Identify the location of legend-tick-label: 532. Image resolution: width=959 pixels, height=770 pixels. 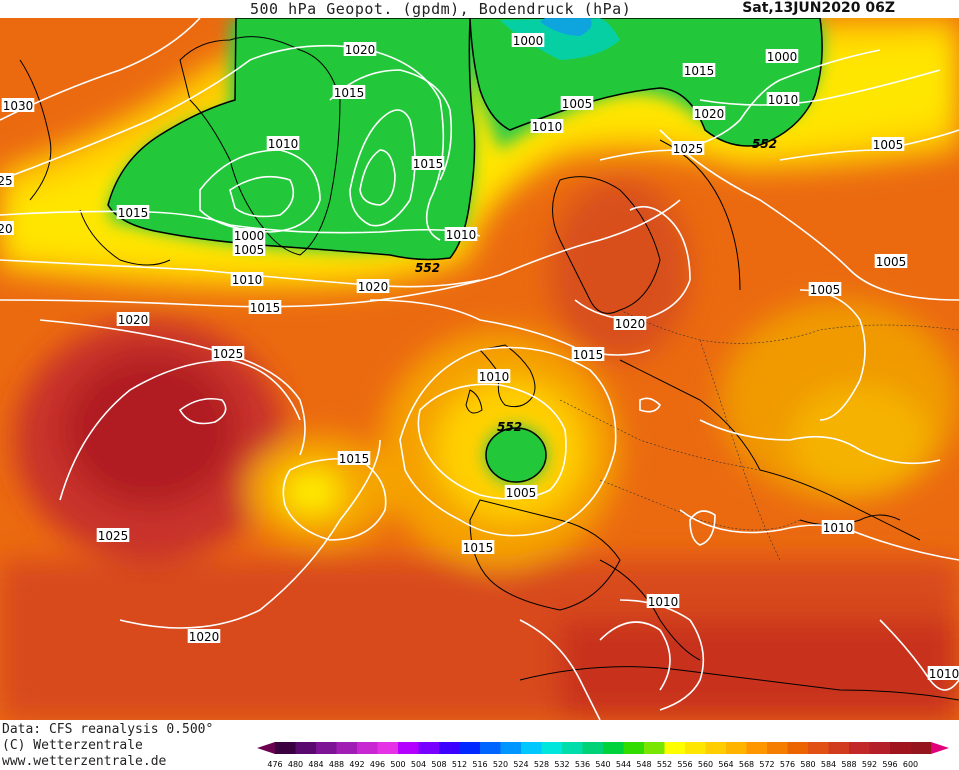
(561, 764).